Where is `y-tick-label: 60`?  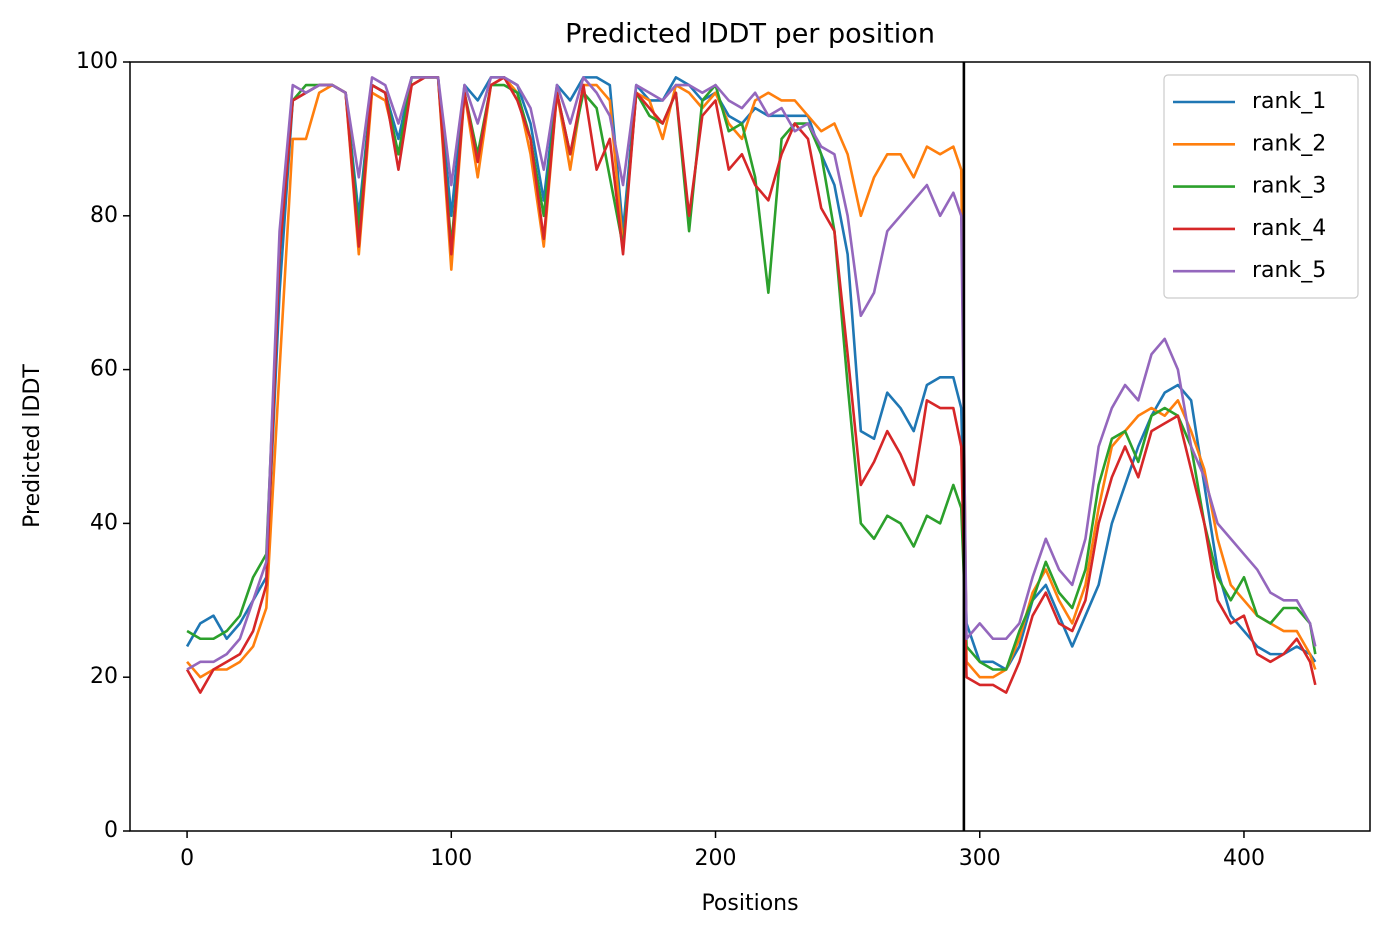 y-tick-label: 60 is located at coordinates (104, 369).